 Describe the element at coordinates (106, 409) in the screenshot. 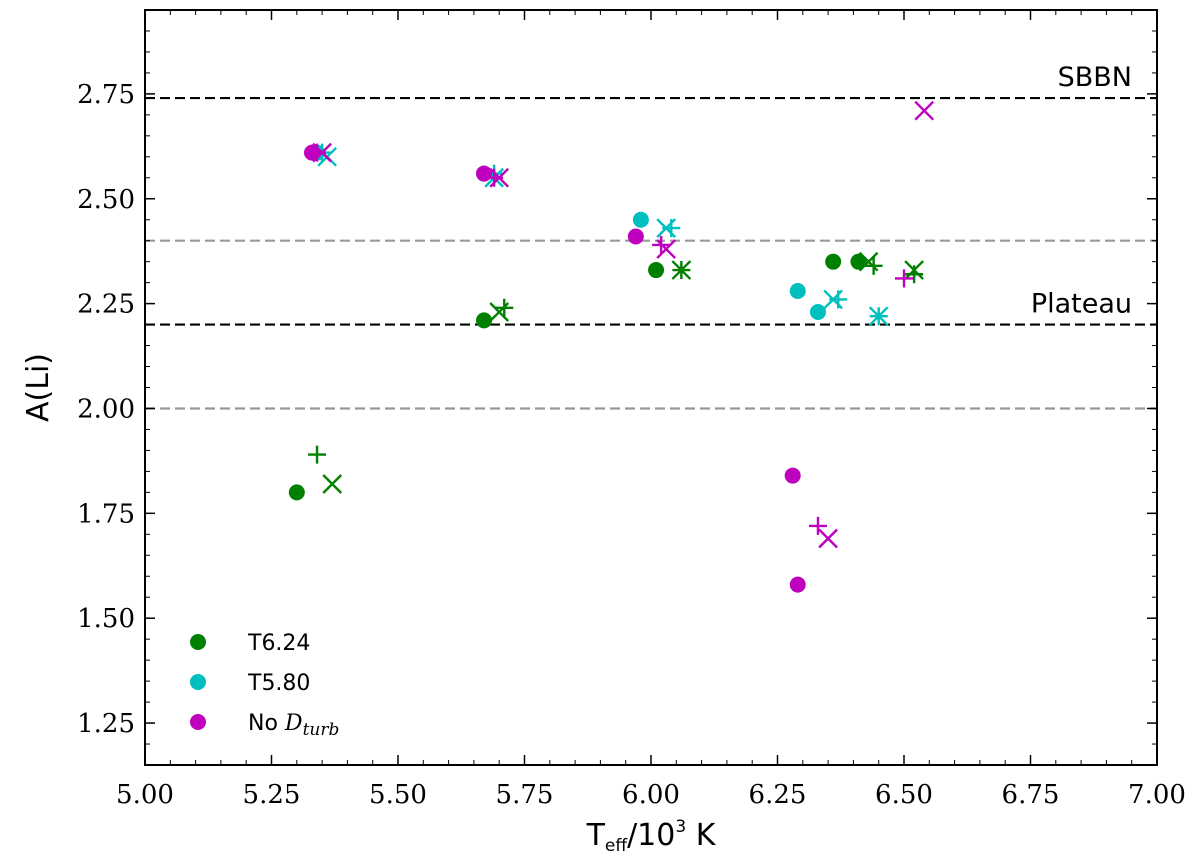

I see `y-tick-label: 2.00` at that location.